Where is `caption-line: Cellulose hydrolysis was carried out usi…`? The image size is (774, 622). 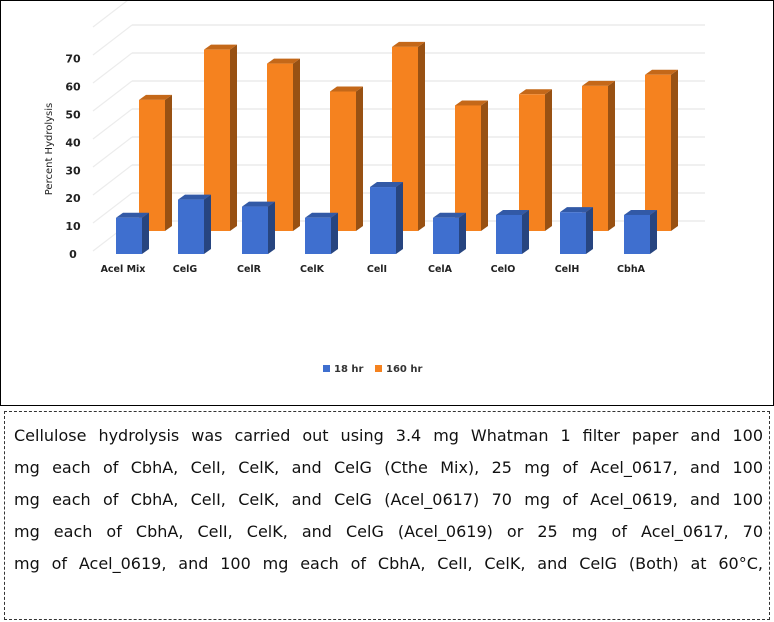 caption-line: Cellulose hydrolysis was carried out usi… is located at coordinates (388, 435).